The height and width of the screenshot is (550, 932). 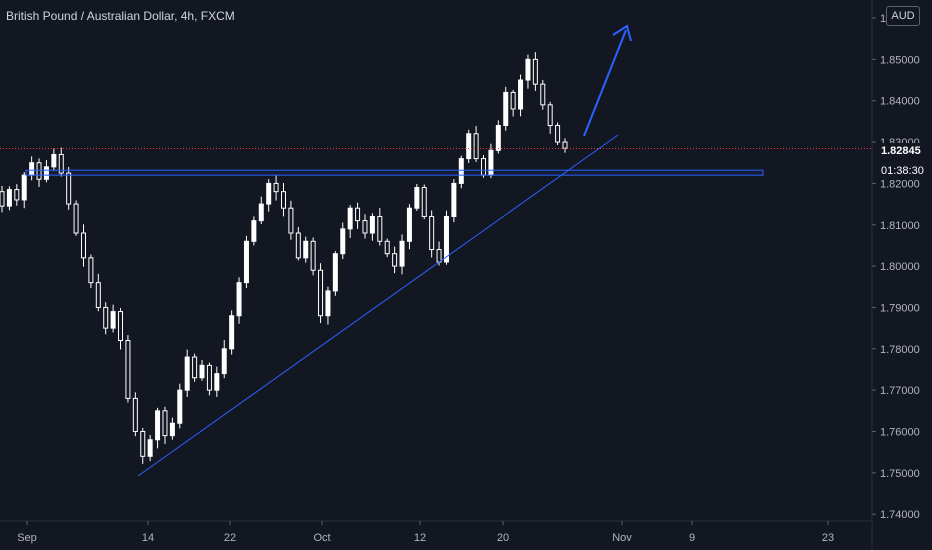 I want to click on support-zone-rectangle, so click(x=394, y=172).